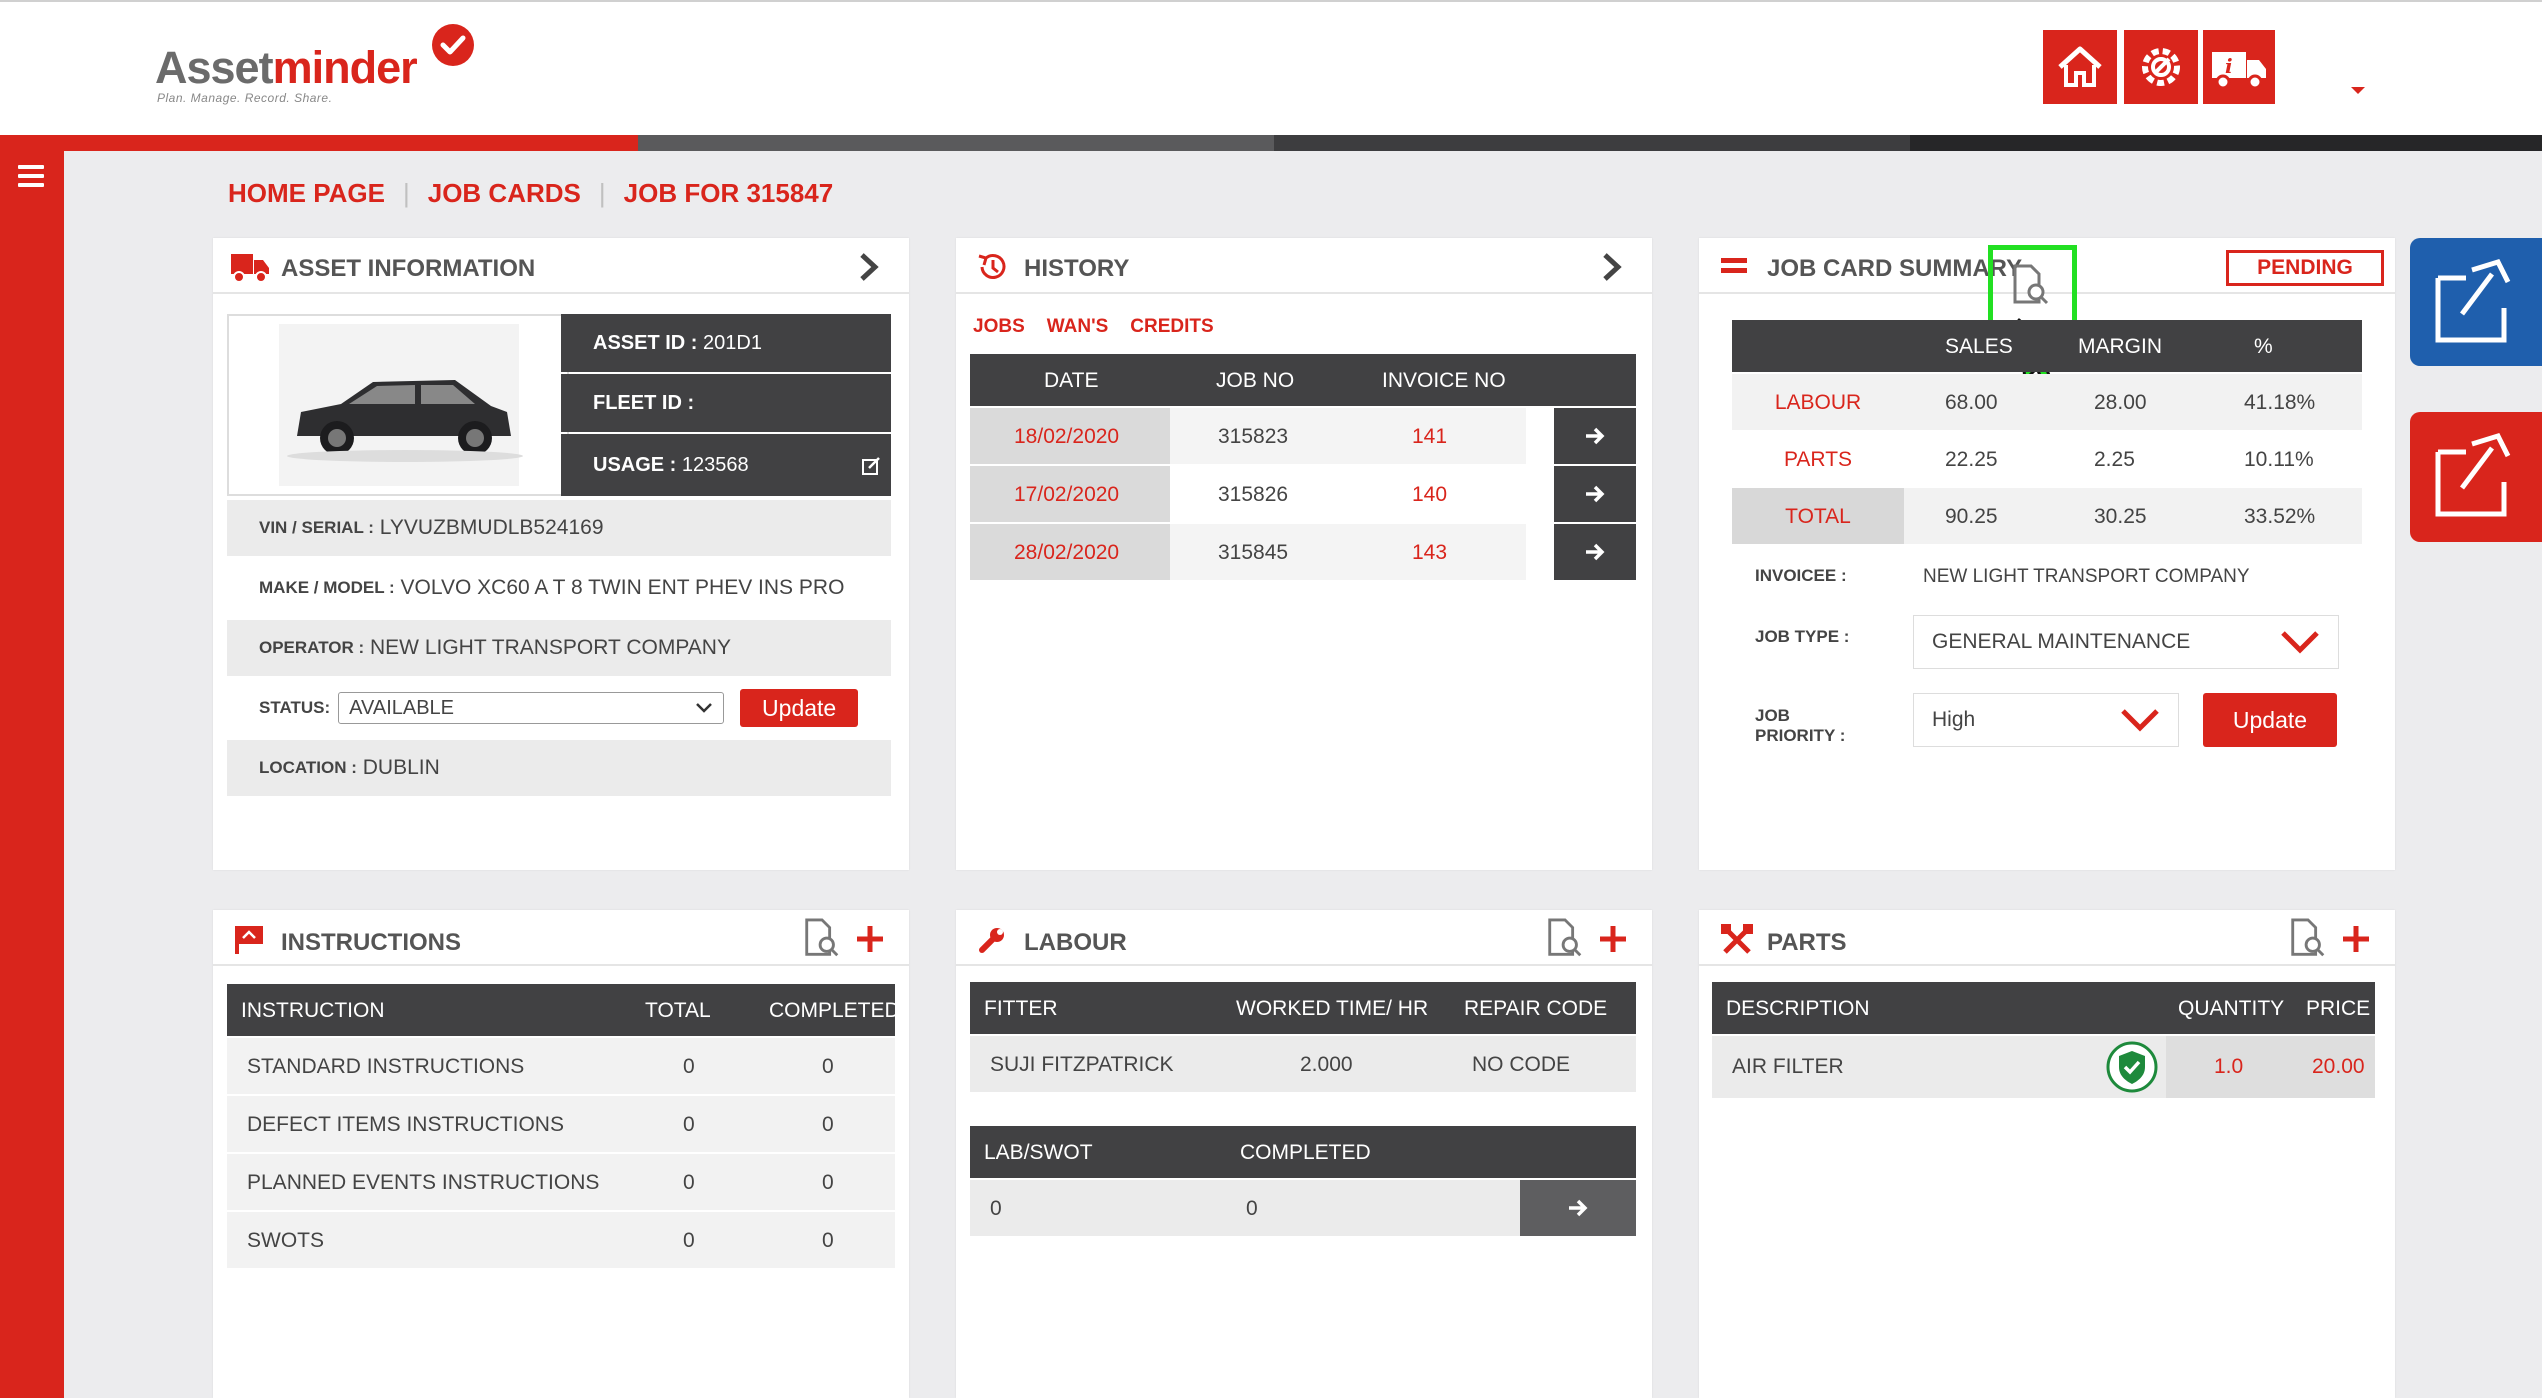 The image size is (2542, 1398). I want to click on history-date-cell: 18/02/2020, so click(1067, 436).